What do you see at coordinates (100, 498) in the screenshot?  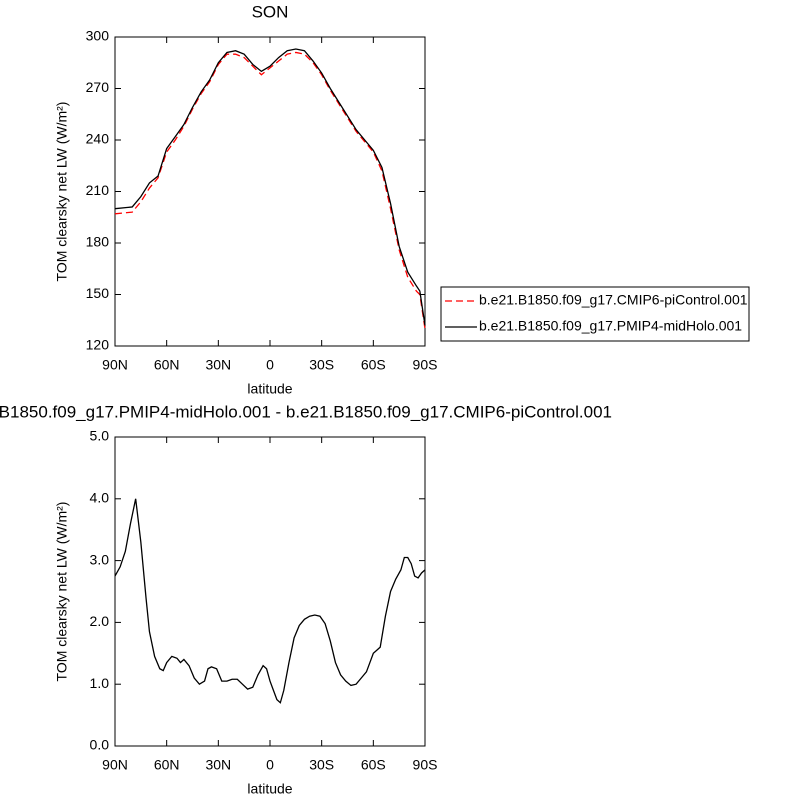 I see `y-tick-label: 4.0` at bounding box center [100, 498].